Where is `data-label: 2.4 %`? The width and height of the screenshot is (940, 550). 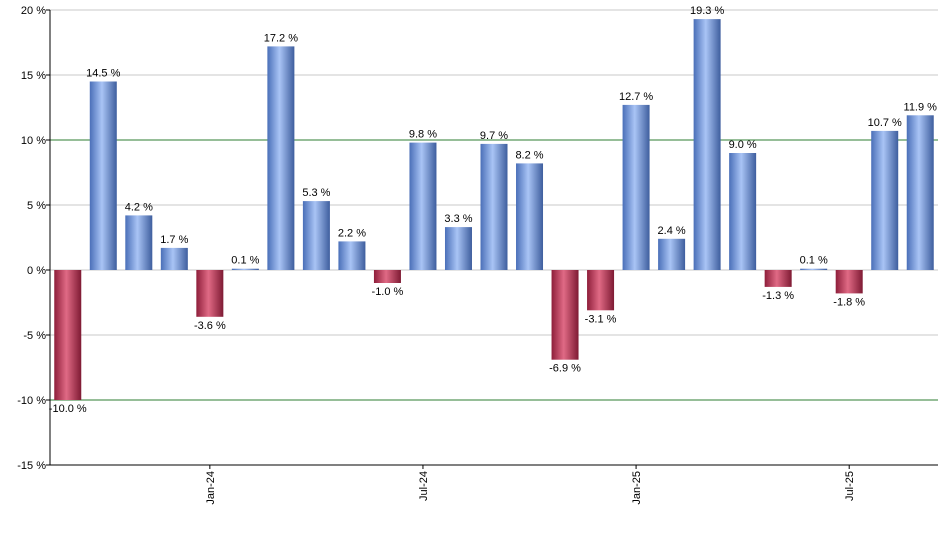
data-label: 2.4 % is located at coordinates (672, 231).